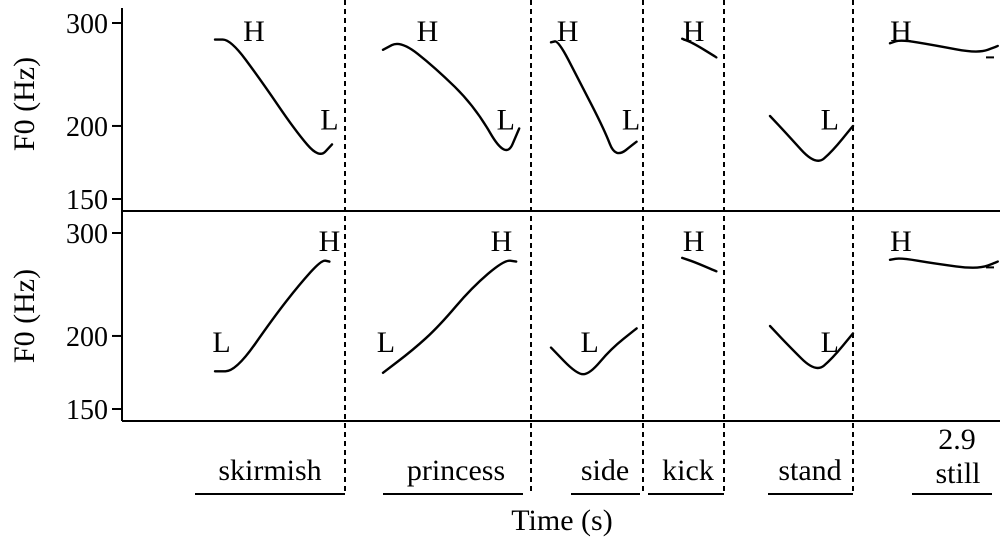  I want to click on word-label-stand: stand, so click(809, 470).